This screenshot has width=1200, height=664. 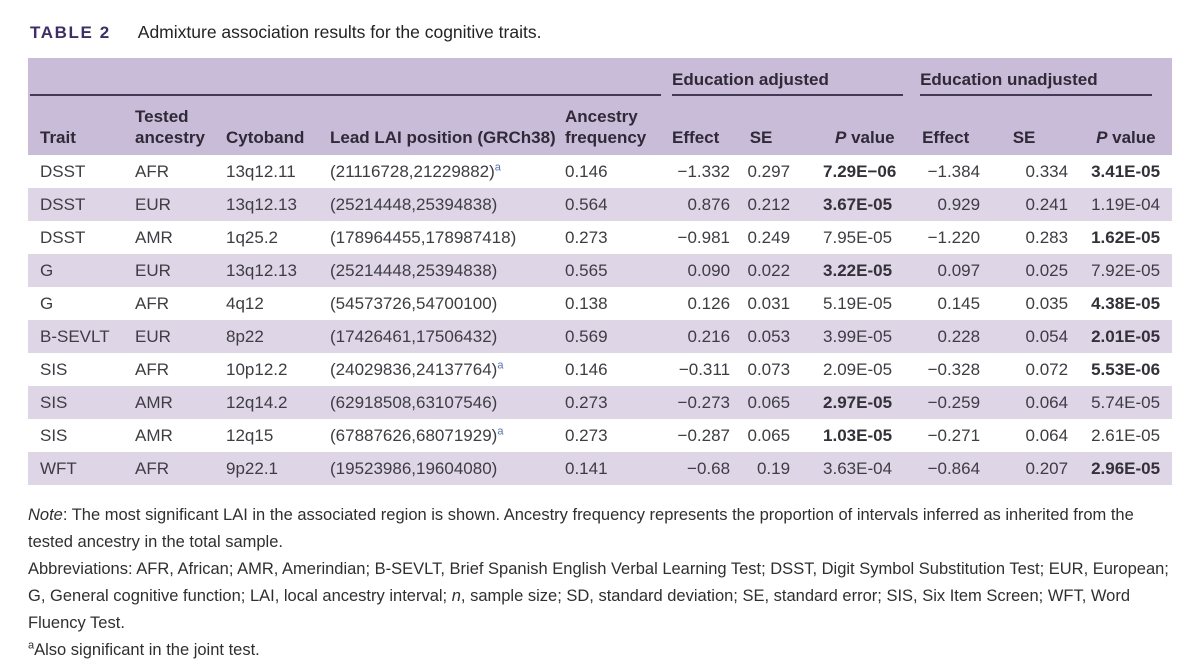 I want to click on spanner-rule, so click(x=346, y=92).